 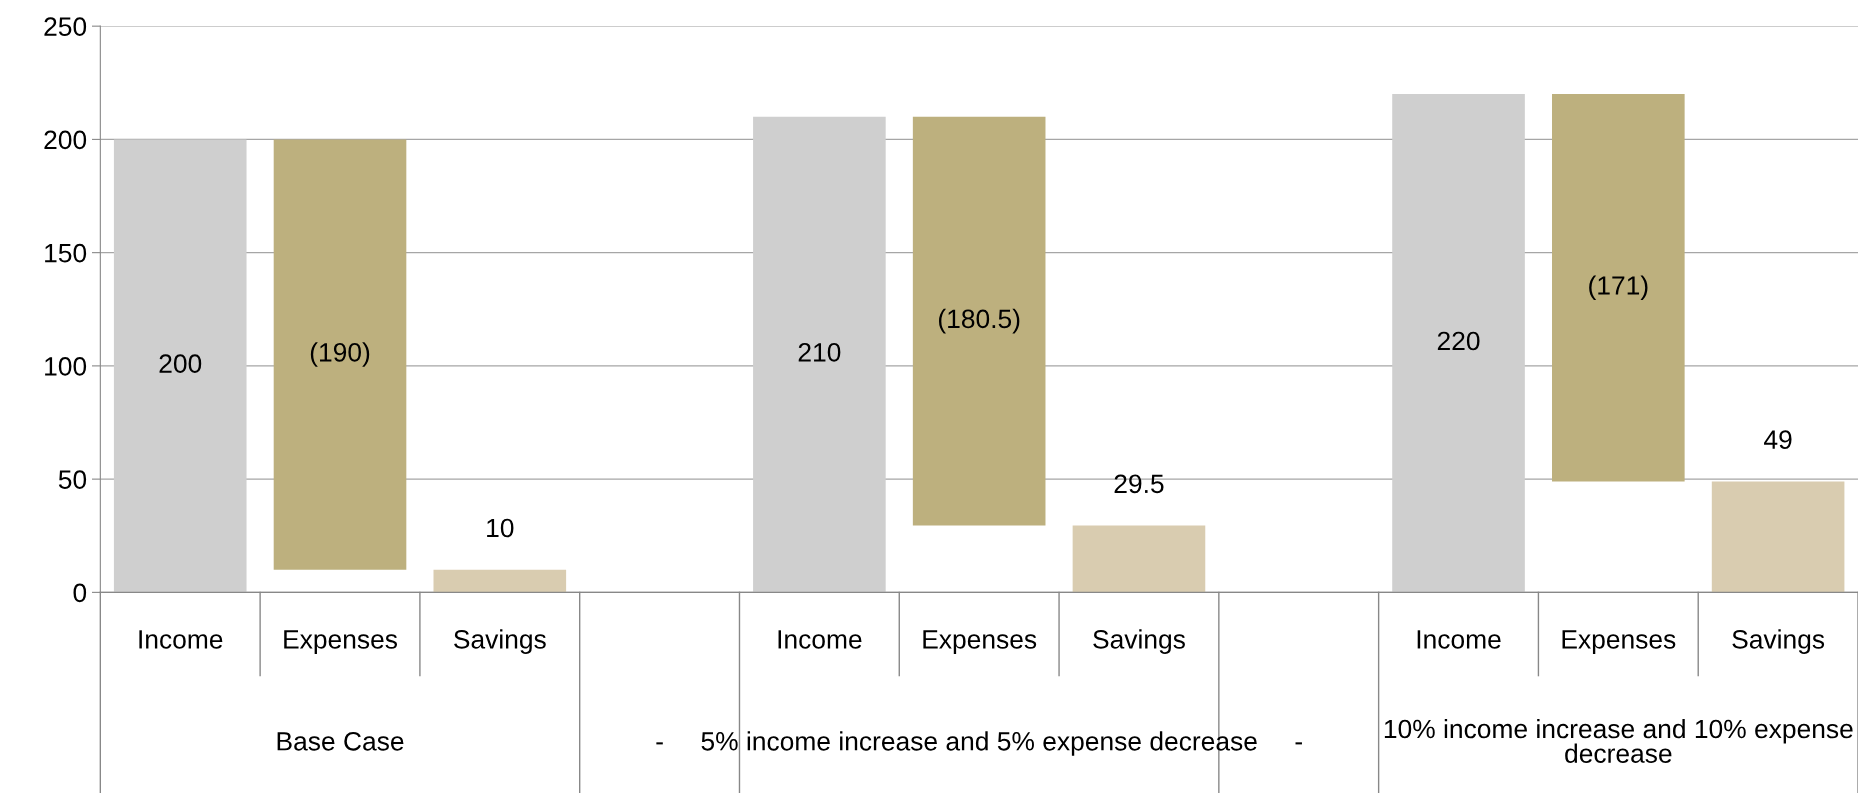 I want to click on data-label: 200, so click(x=180, y=363).